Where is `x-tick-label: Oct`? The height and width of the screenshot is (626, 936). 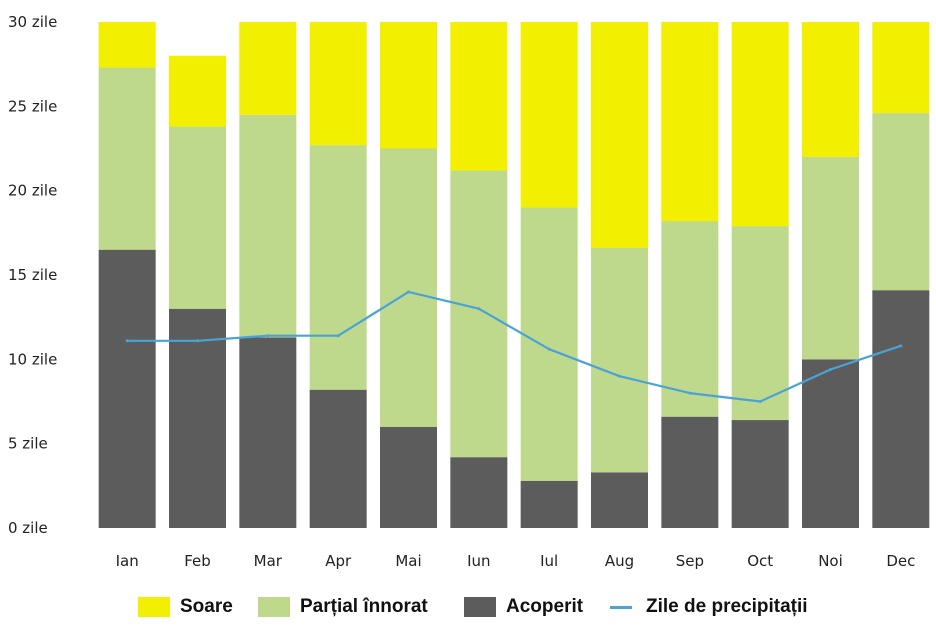
x-tick-label: Oct is located at coordinates (760, 561).